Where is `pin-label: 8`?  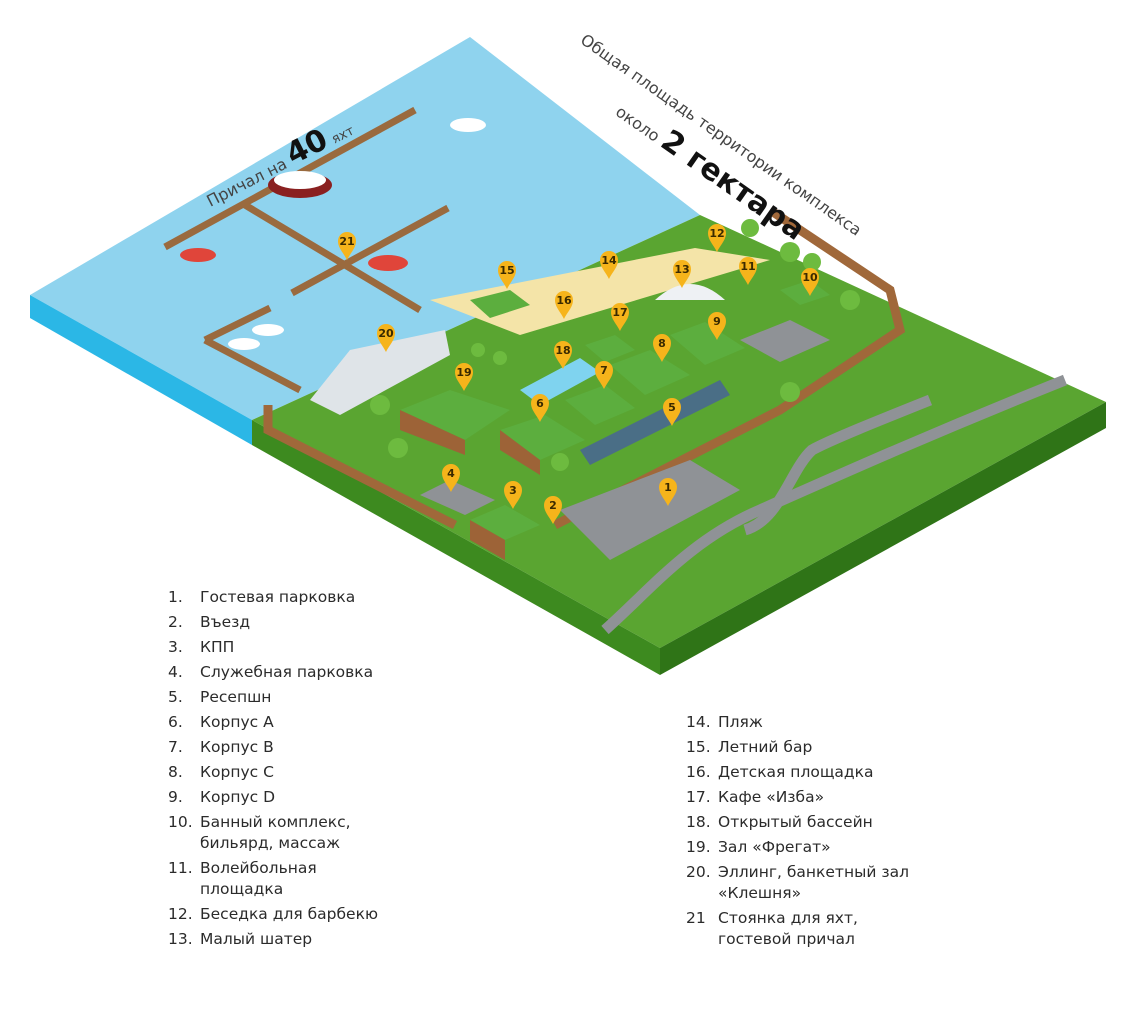
pin-label: 8 is located at coordinates (662, 343).